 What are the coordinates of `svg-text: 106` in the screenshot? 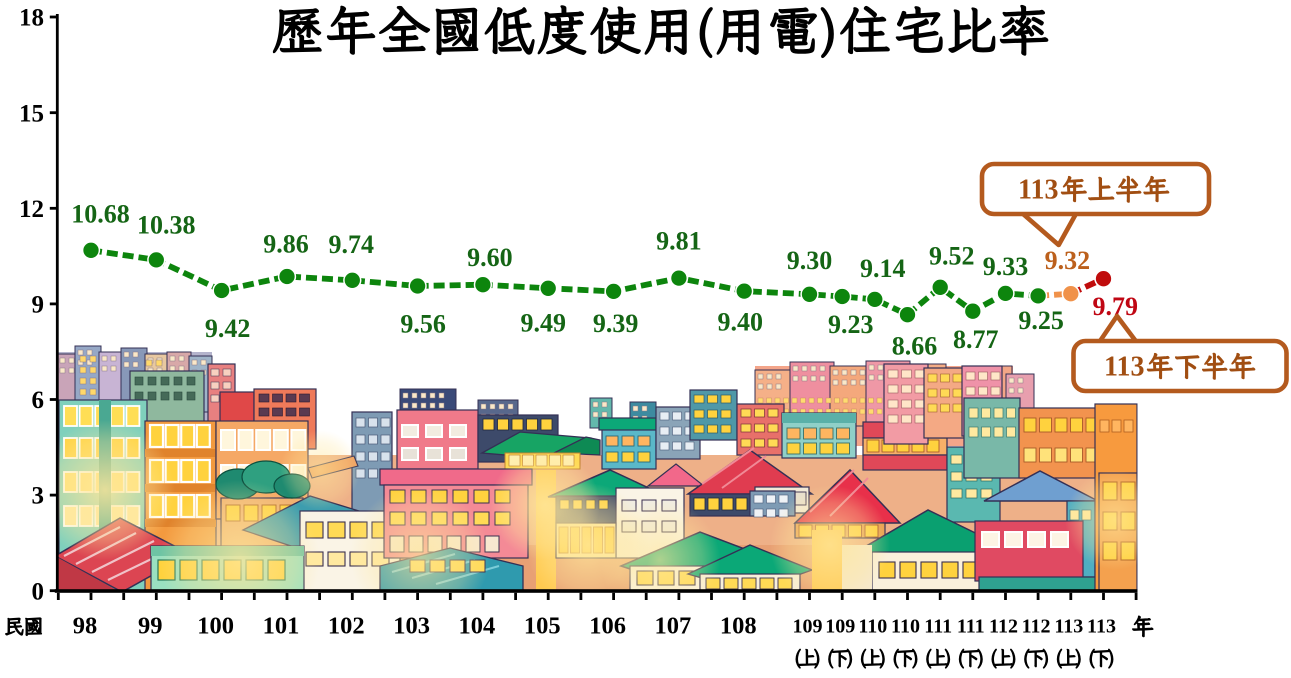 It's located at (607, 626).